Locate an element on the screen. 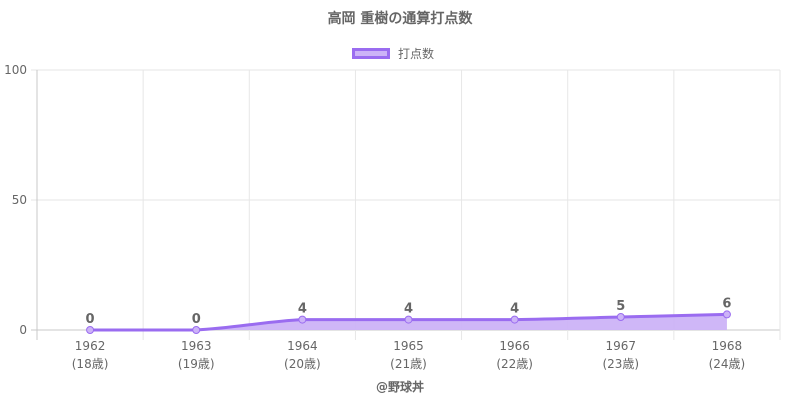 The height and width of the screenshot is (400, 800). watermark: @野球丼 is located at coordinates (399, 387).